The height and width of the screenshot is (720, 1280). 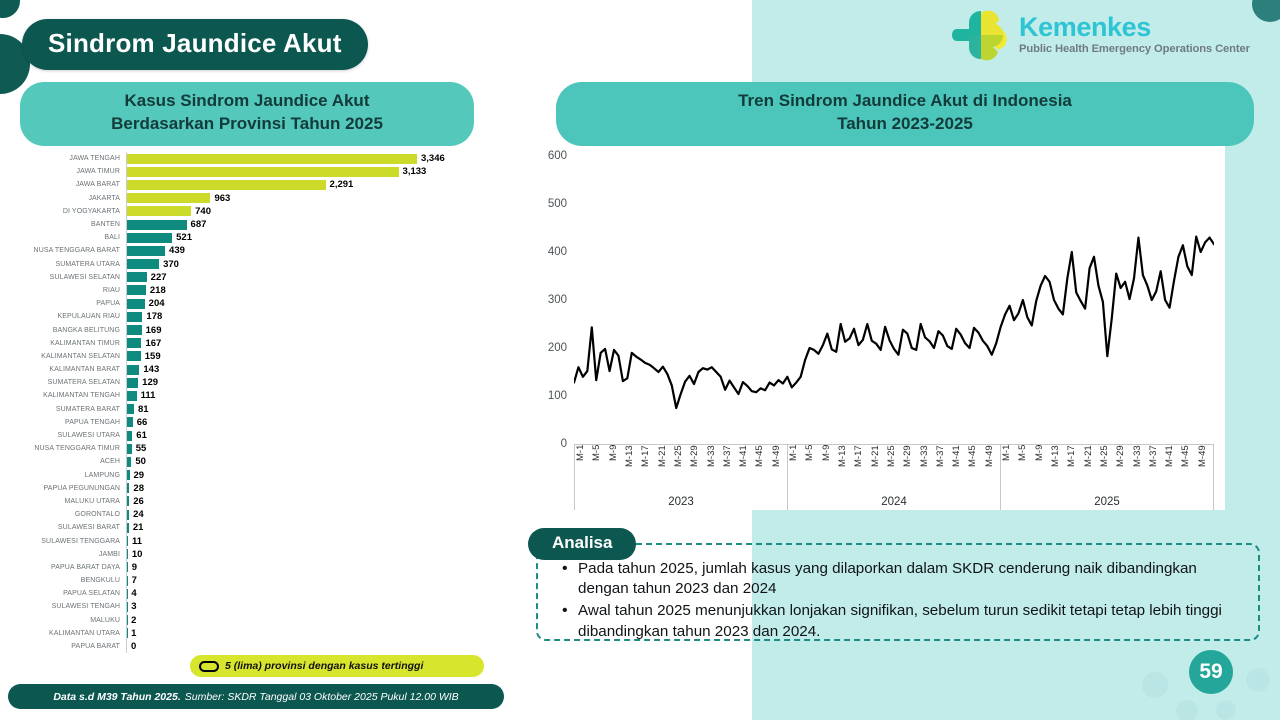 What do you see at coordinates (77, 449) in the screenshot?
I see `bar-category-label: NUSA TENGGARA TIMUR` at bounding box center [77, 449].